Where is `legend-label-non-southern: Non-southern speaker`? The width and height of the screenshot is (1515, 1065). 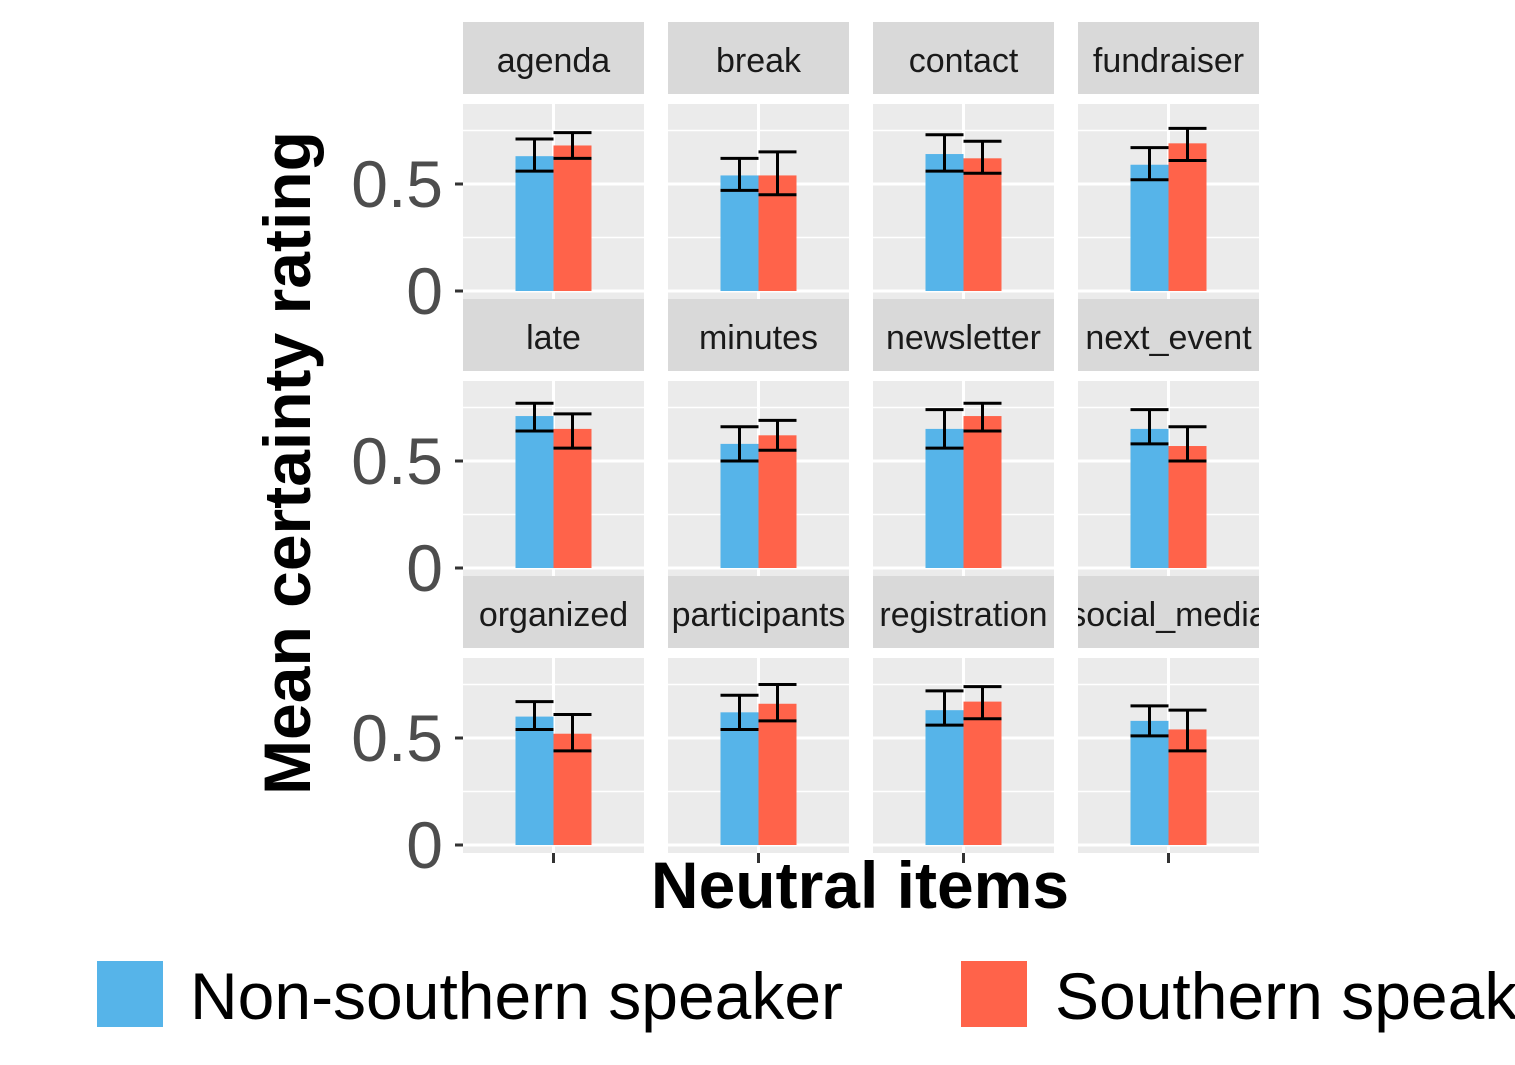
legend-label-non-southern: Non-southern speaker is located at coordinates (516, 996).